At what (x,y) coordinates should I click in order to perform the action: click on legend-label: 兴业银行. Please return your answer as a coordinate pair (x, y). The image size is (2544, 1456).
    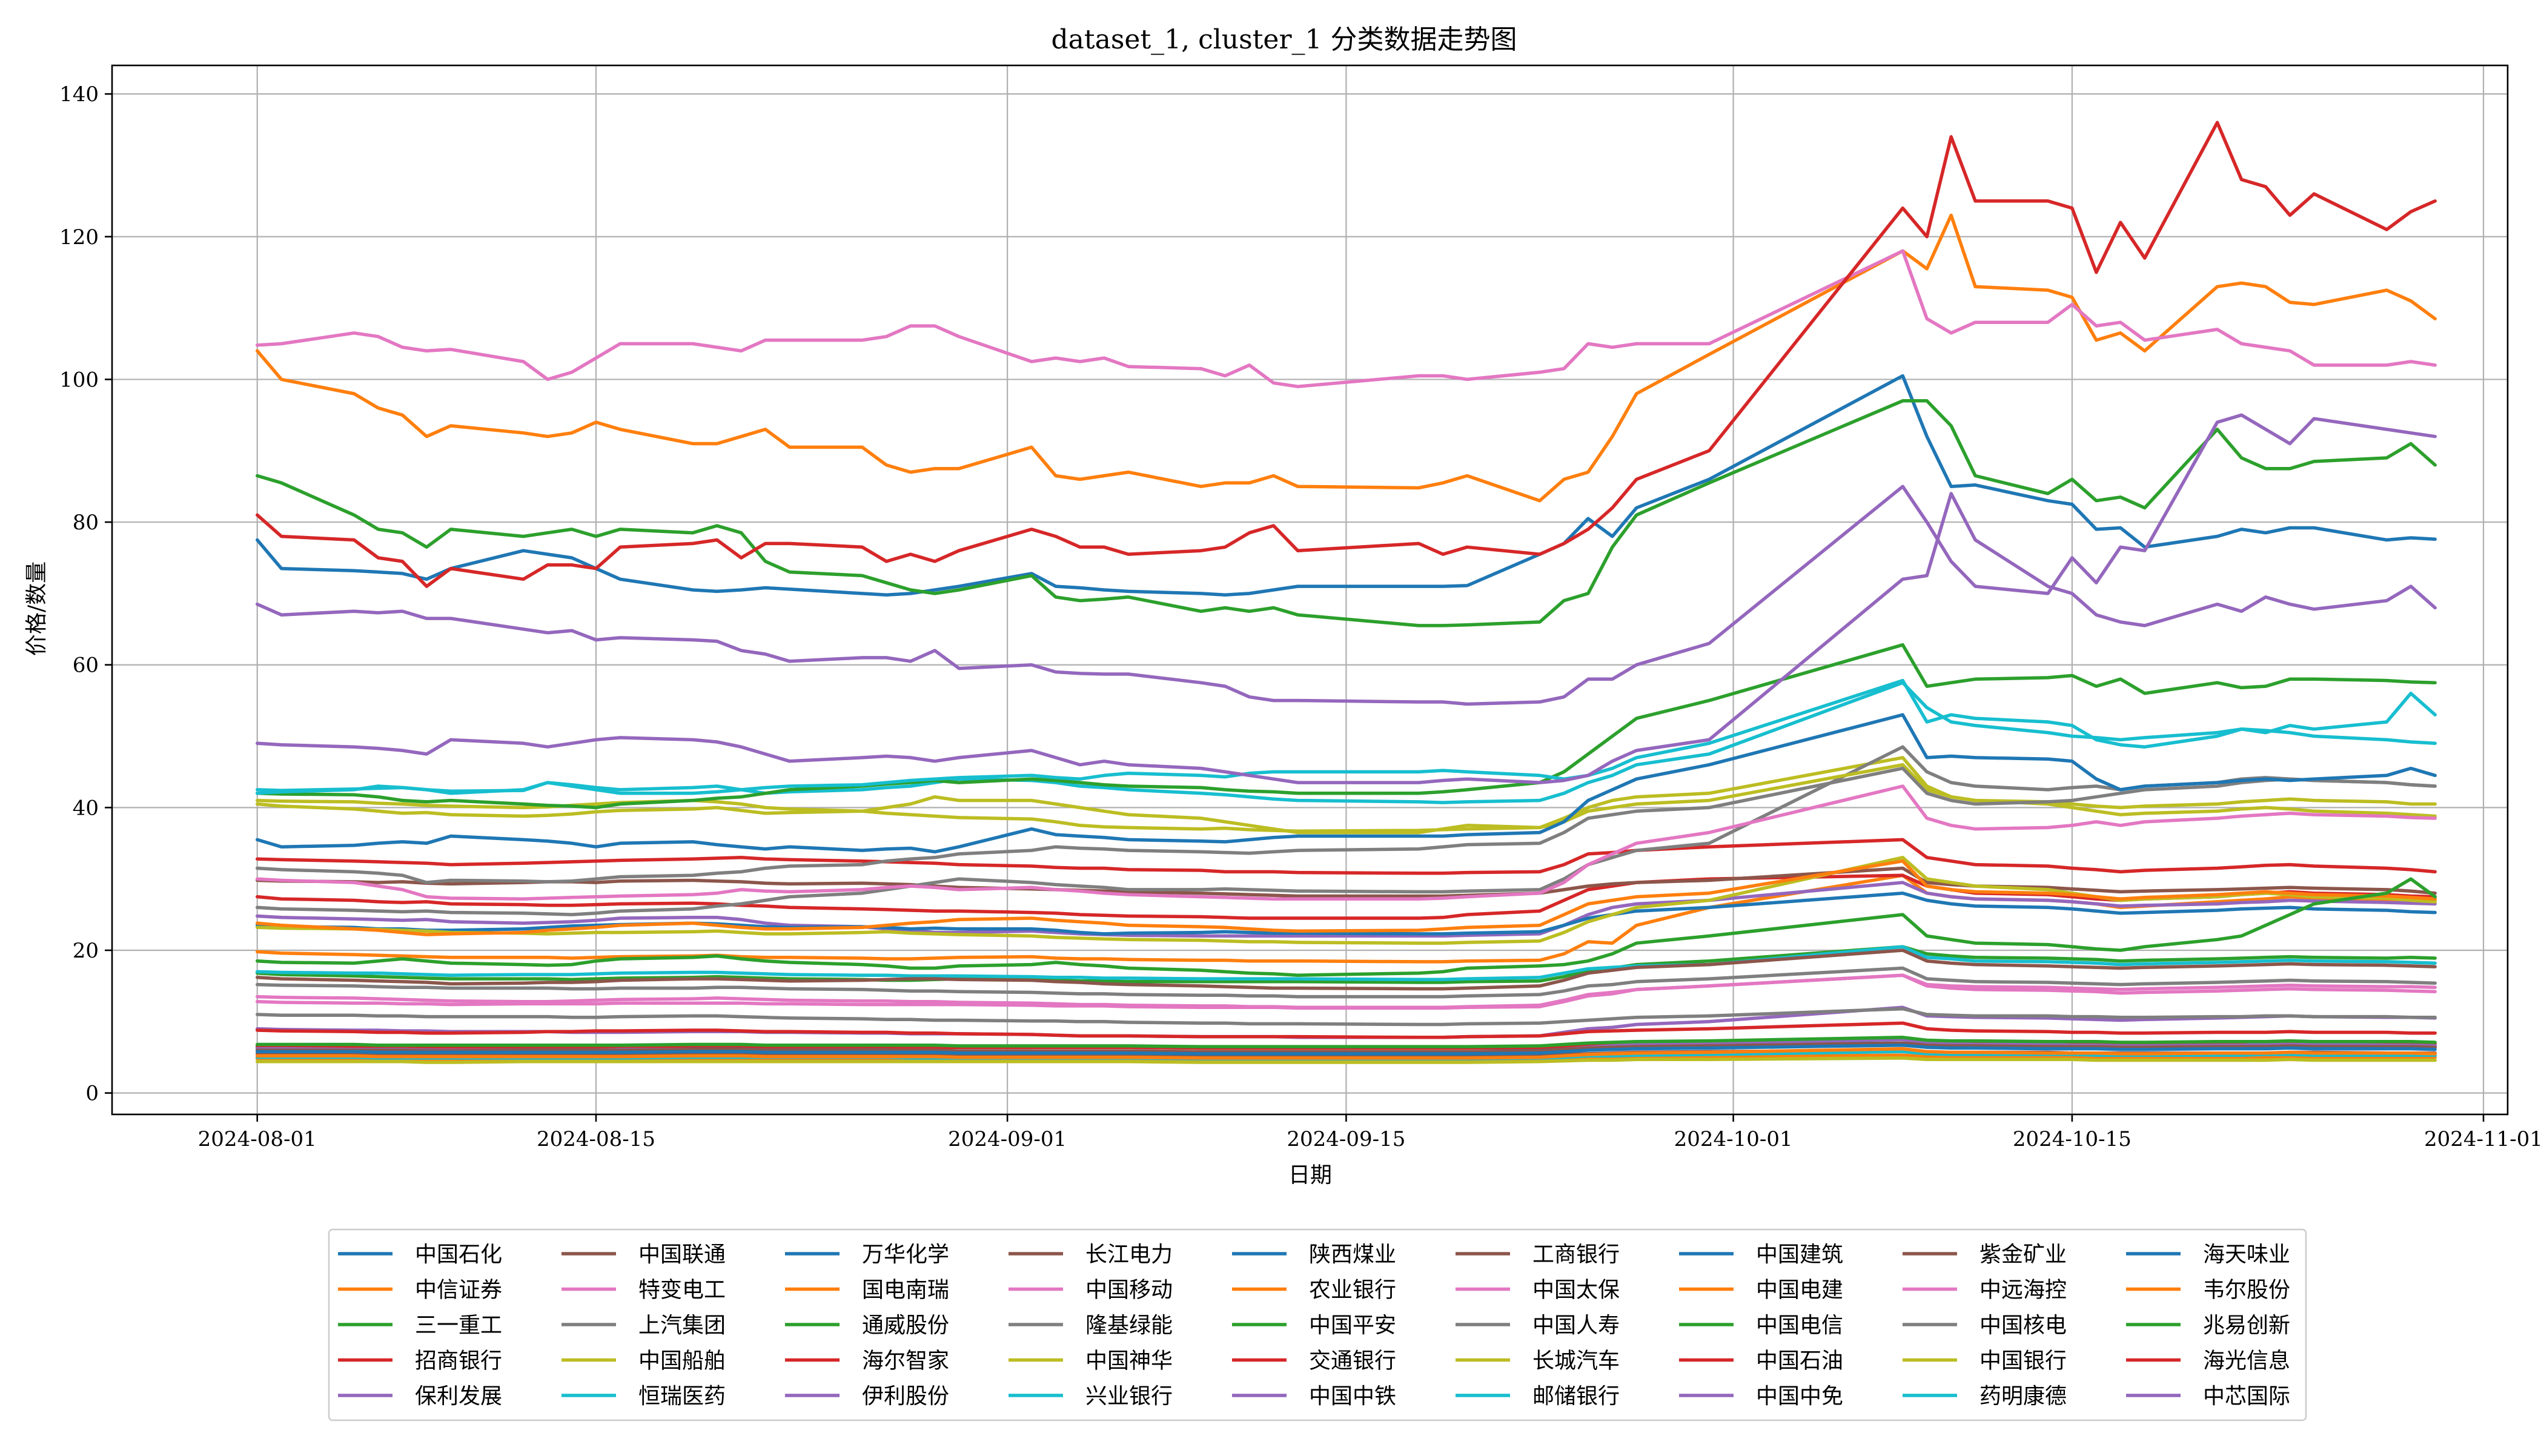
    Looking at the image, I should click on (1129, 1396).